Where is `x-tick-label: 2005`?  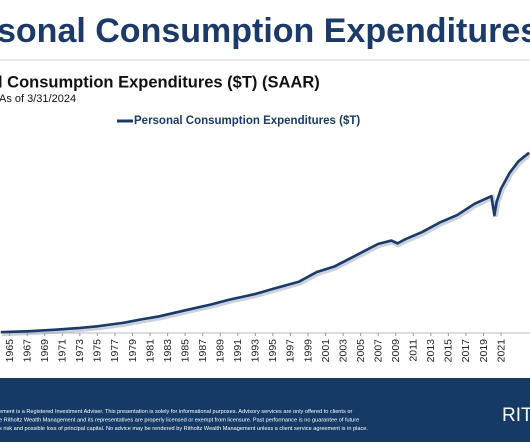
x-tick-label: 2005 is located at coordinates (361, 351).